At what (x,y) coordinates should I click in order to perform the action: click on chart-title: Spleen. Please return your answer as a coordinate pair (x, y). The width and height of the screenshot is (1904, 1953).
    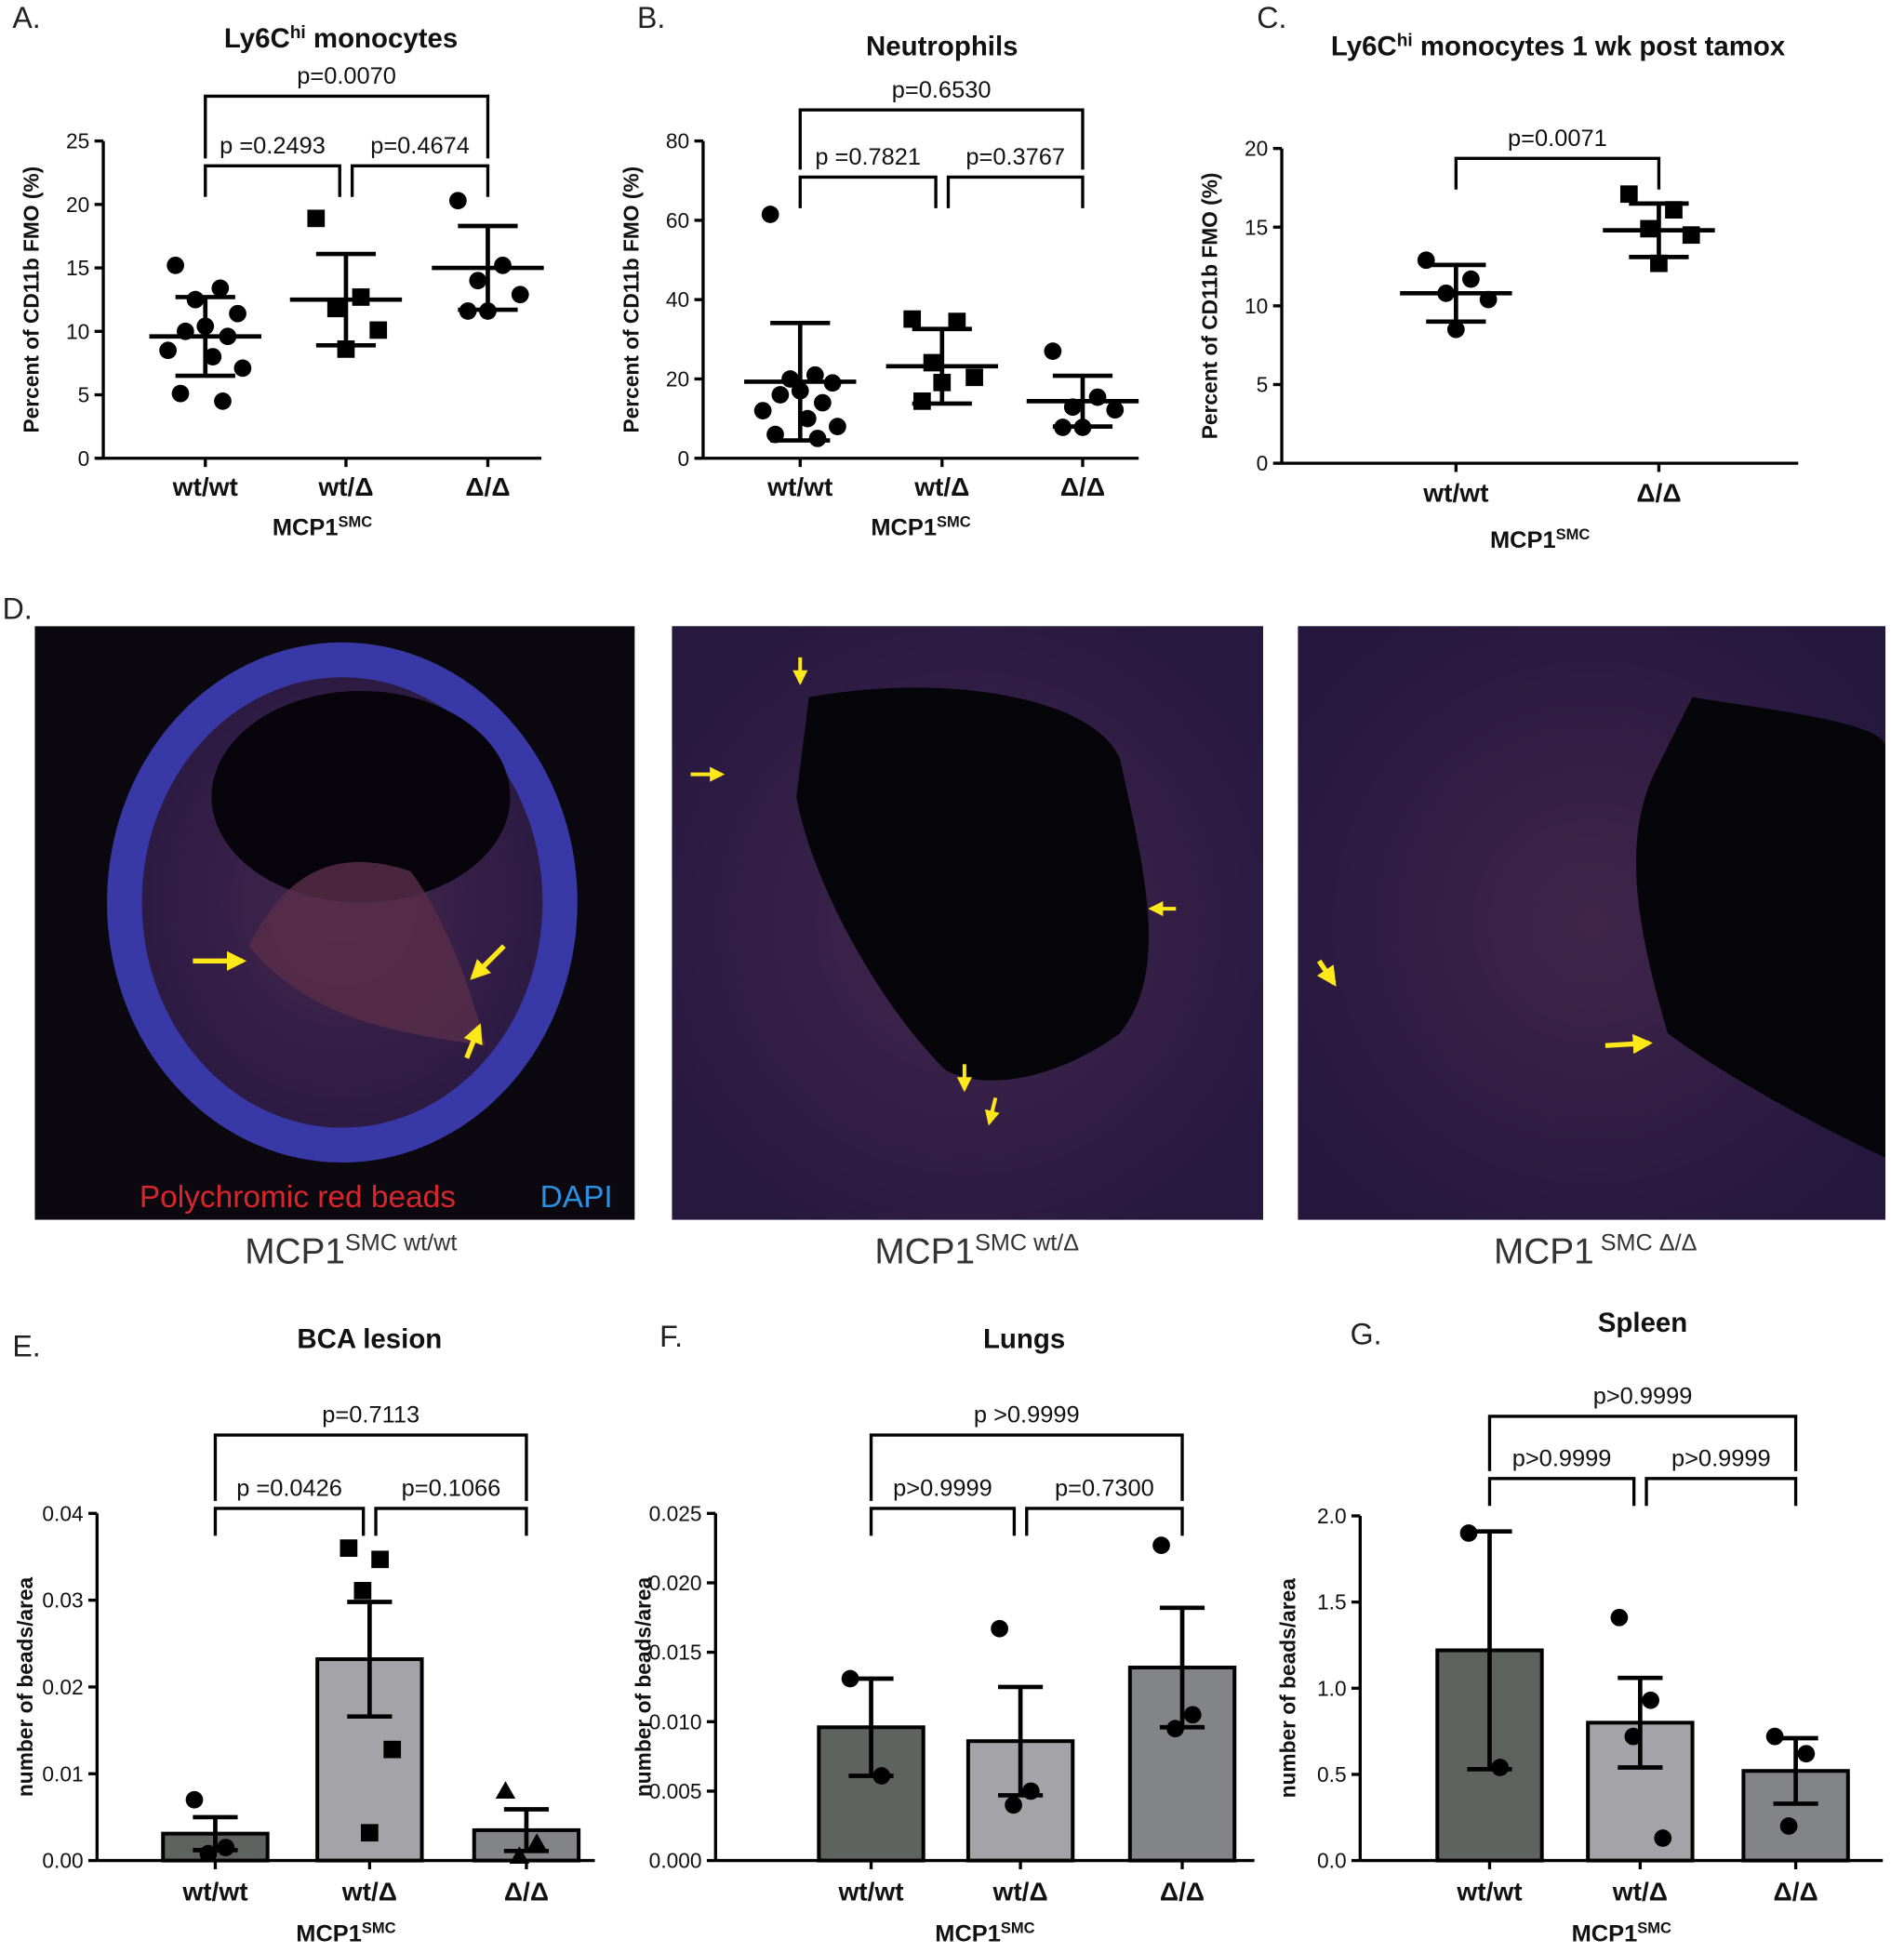
    Looking at the image, I should click on (1642, 1323).